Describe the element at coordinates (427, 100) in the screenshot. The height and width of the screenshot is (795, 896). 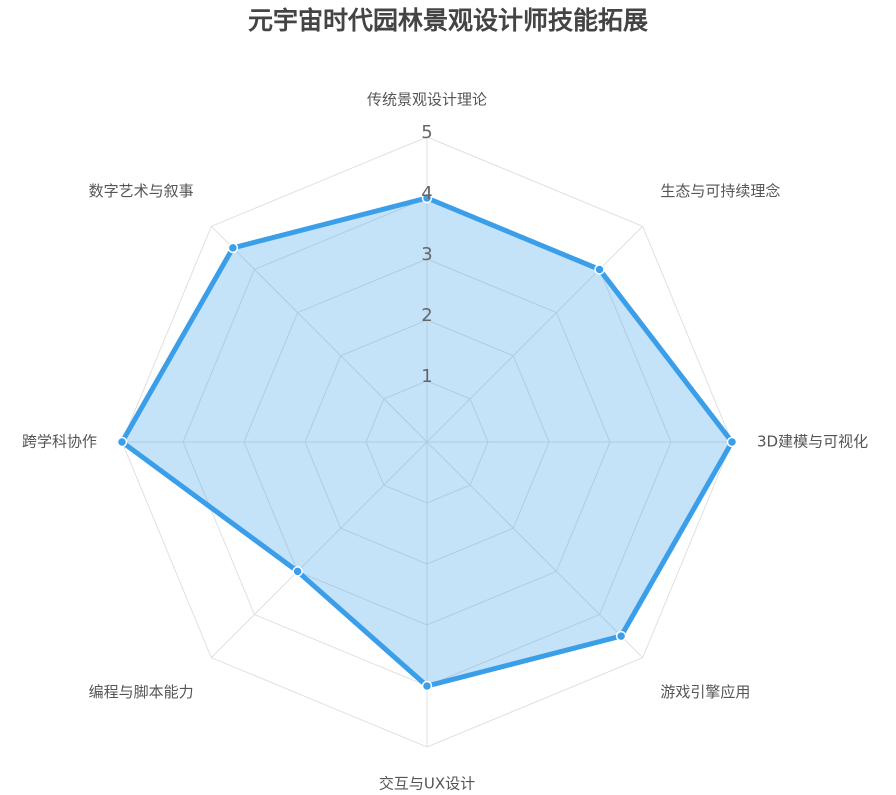
I see `axis-label: 传统景观设计理论` at that location.